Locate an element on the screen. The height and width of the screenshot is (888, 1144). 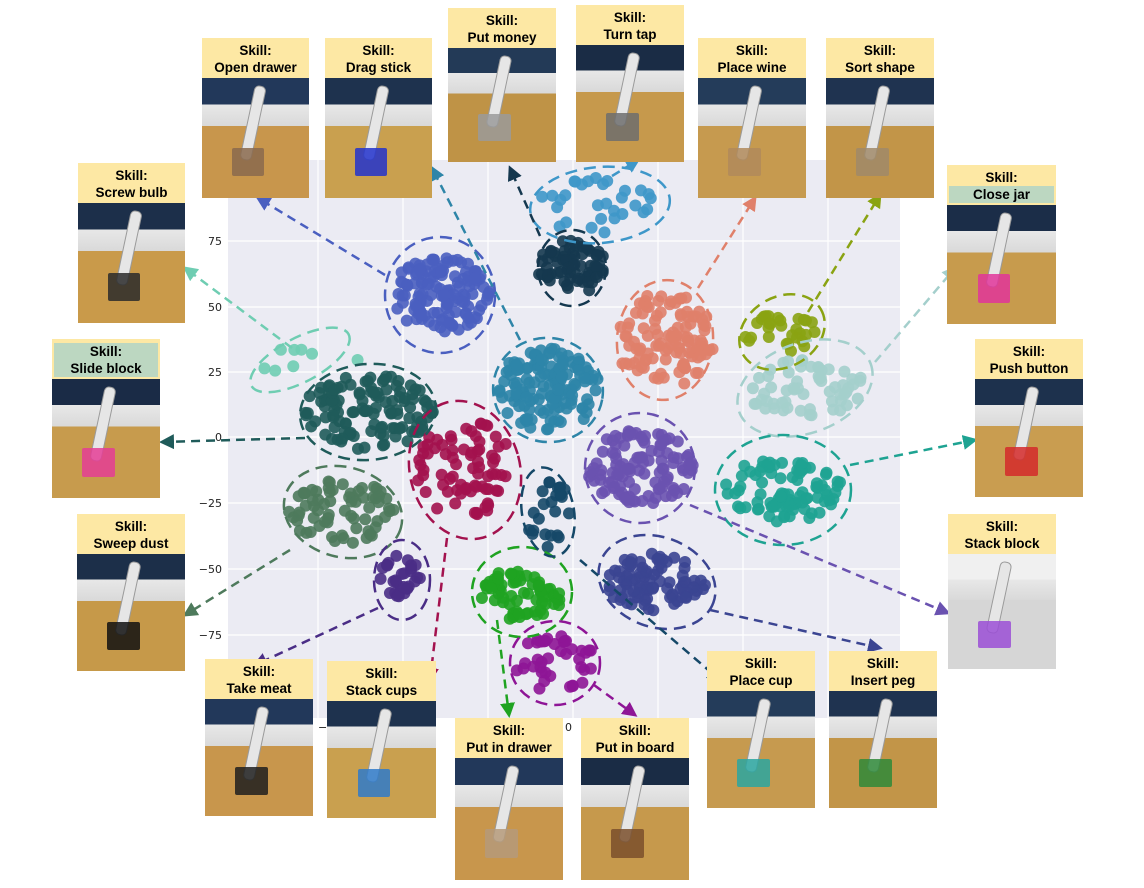
card-header: Skill: Turn tap is located at coordinates (630, 25).